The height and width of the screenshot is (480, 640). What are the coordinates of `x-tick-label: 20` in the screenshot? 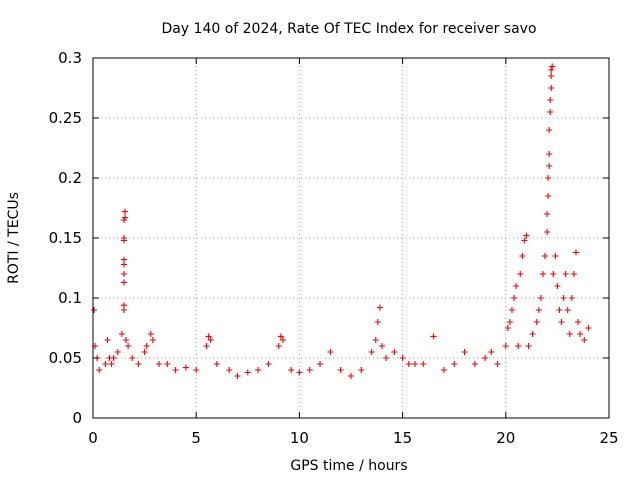 It's located at (505, 438).